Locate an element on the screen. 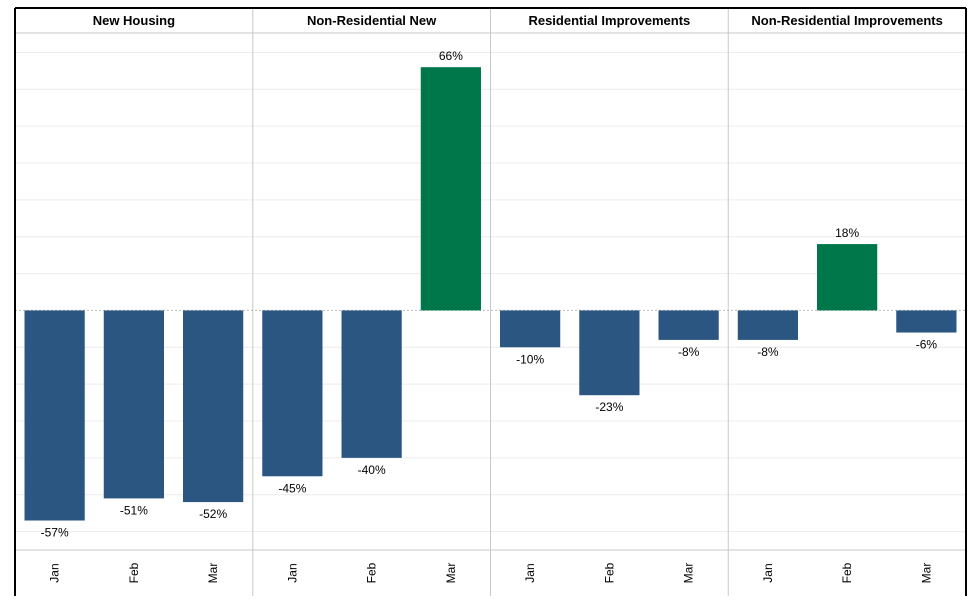  data-label: -45% is located at coordinates (292, 488).